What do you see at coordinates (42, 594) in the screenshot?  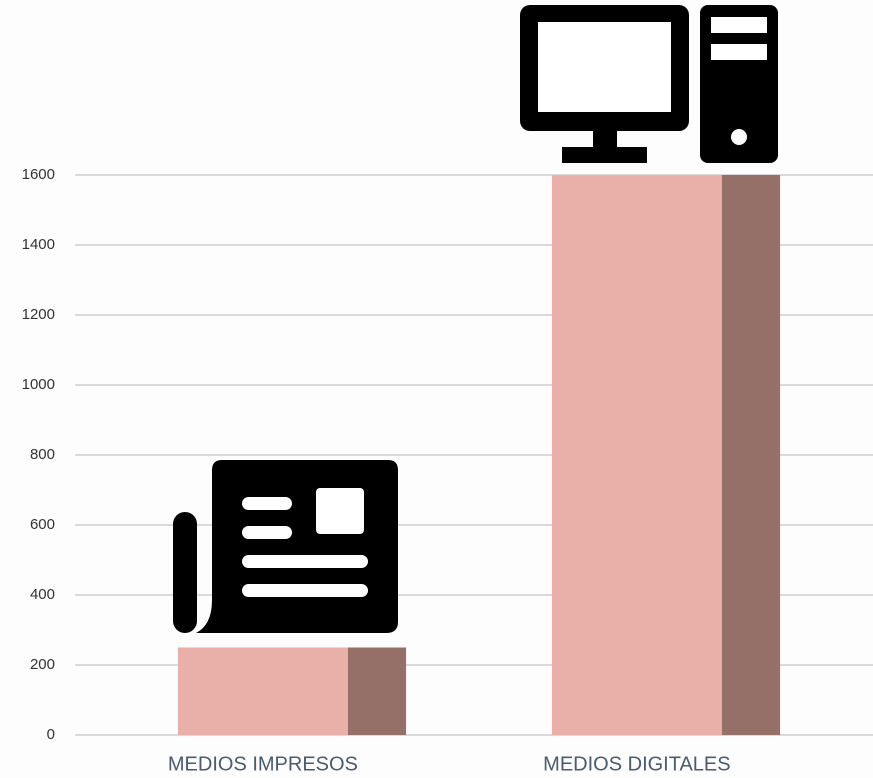 I see `y-tick-label: 400` at bounding box center [42, 594].